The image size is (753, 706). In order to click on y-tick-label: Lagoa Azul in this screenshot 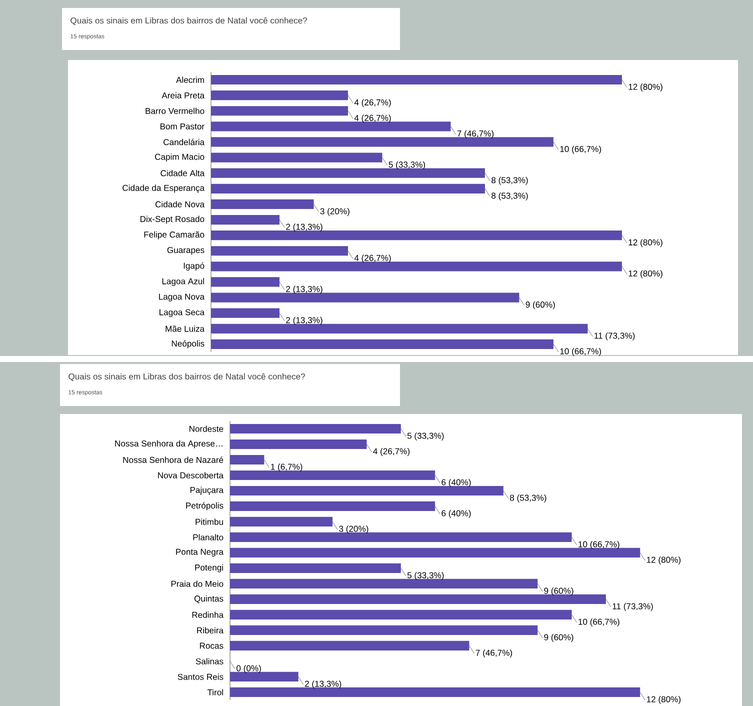, I will do `click(183, 282)`.